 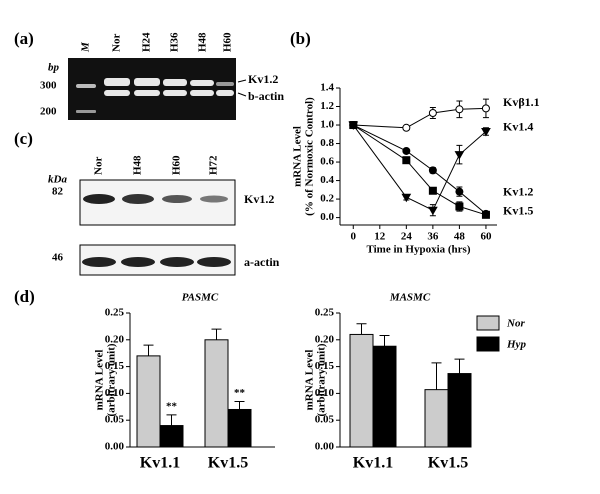 I want to click on chart-title: PASMC, so click(x=200, y=298).